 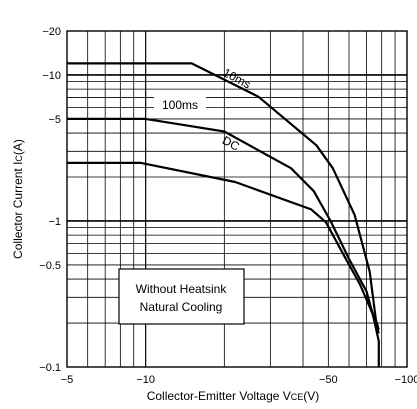 What do you see at coordinates (239, 380) in the screenshot?
I see `x-tick-labels: −5 −10 −50 −100` at bounding box center [239, 380].